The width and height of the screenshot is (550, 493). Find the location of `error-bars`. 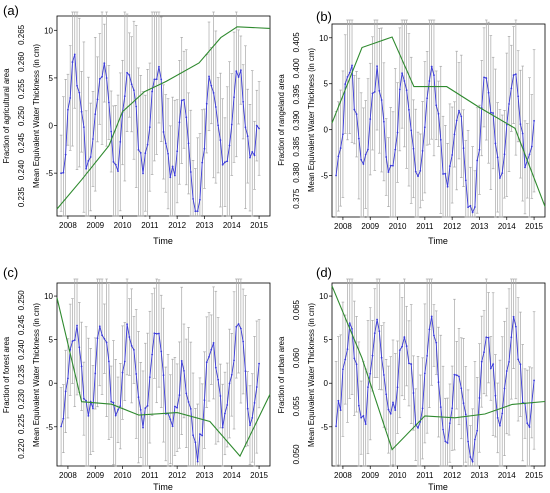

error-bars is located at coordinates (435, 372).